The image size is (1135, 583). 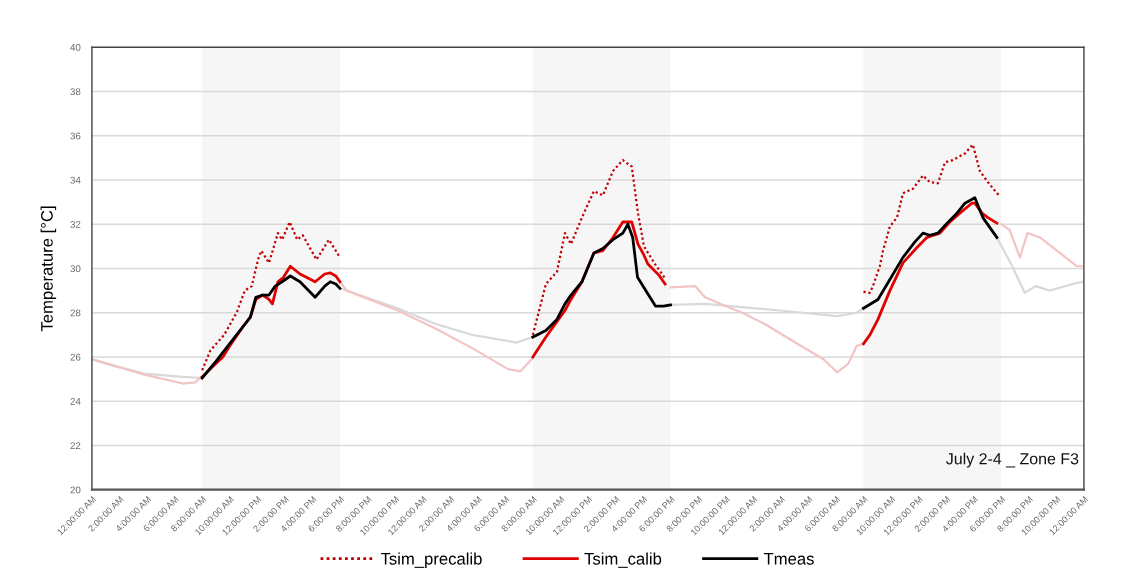 I want to click on y-axis-title: Temperature [°C], so click(x=48, y=269).